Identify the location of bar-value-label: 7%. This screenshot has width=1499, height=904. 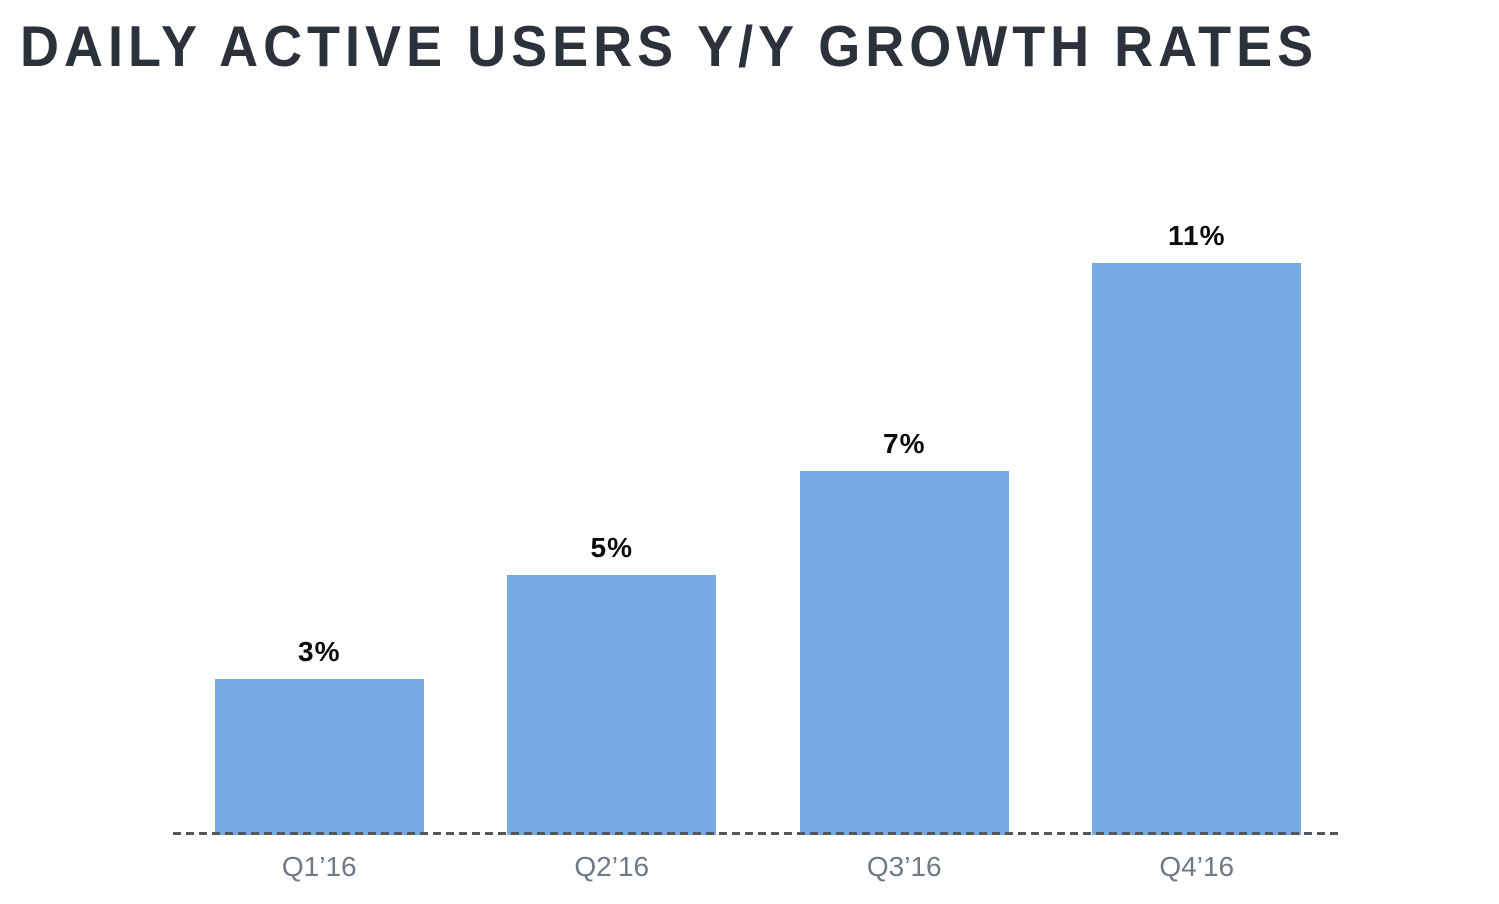
(904, 443).